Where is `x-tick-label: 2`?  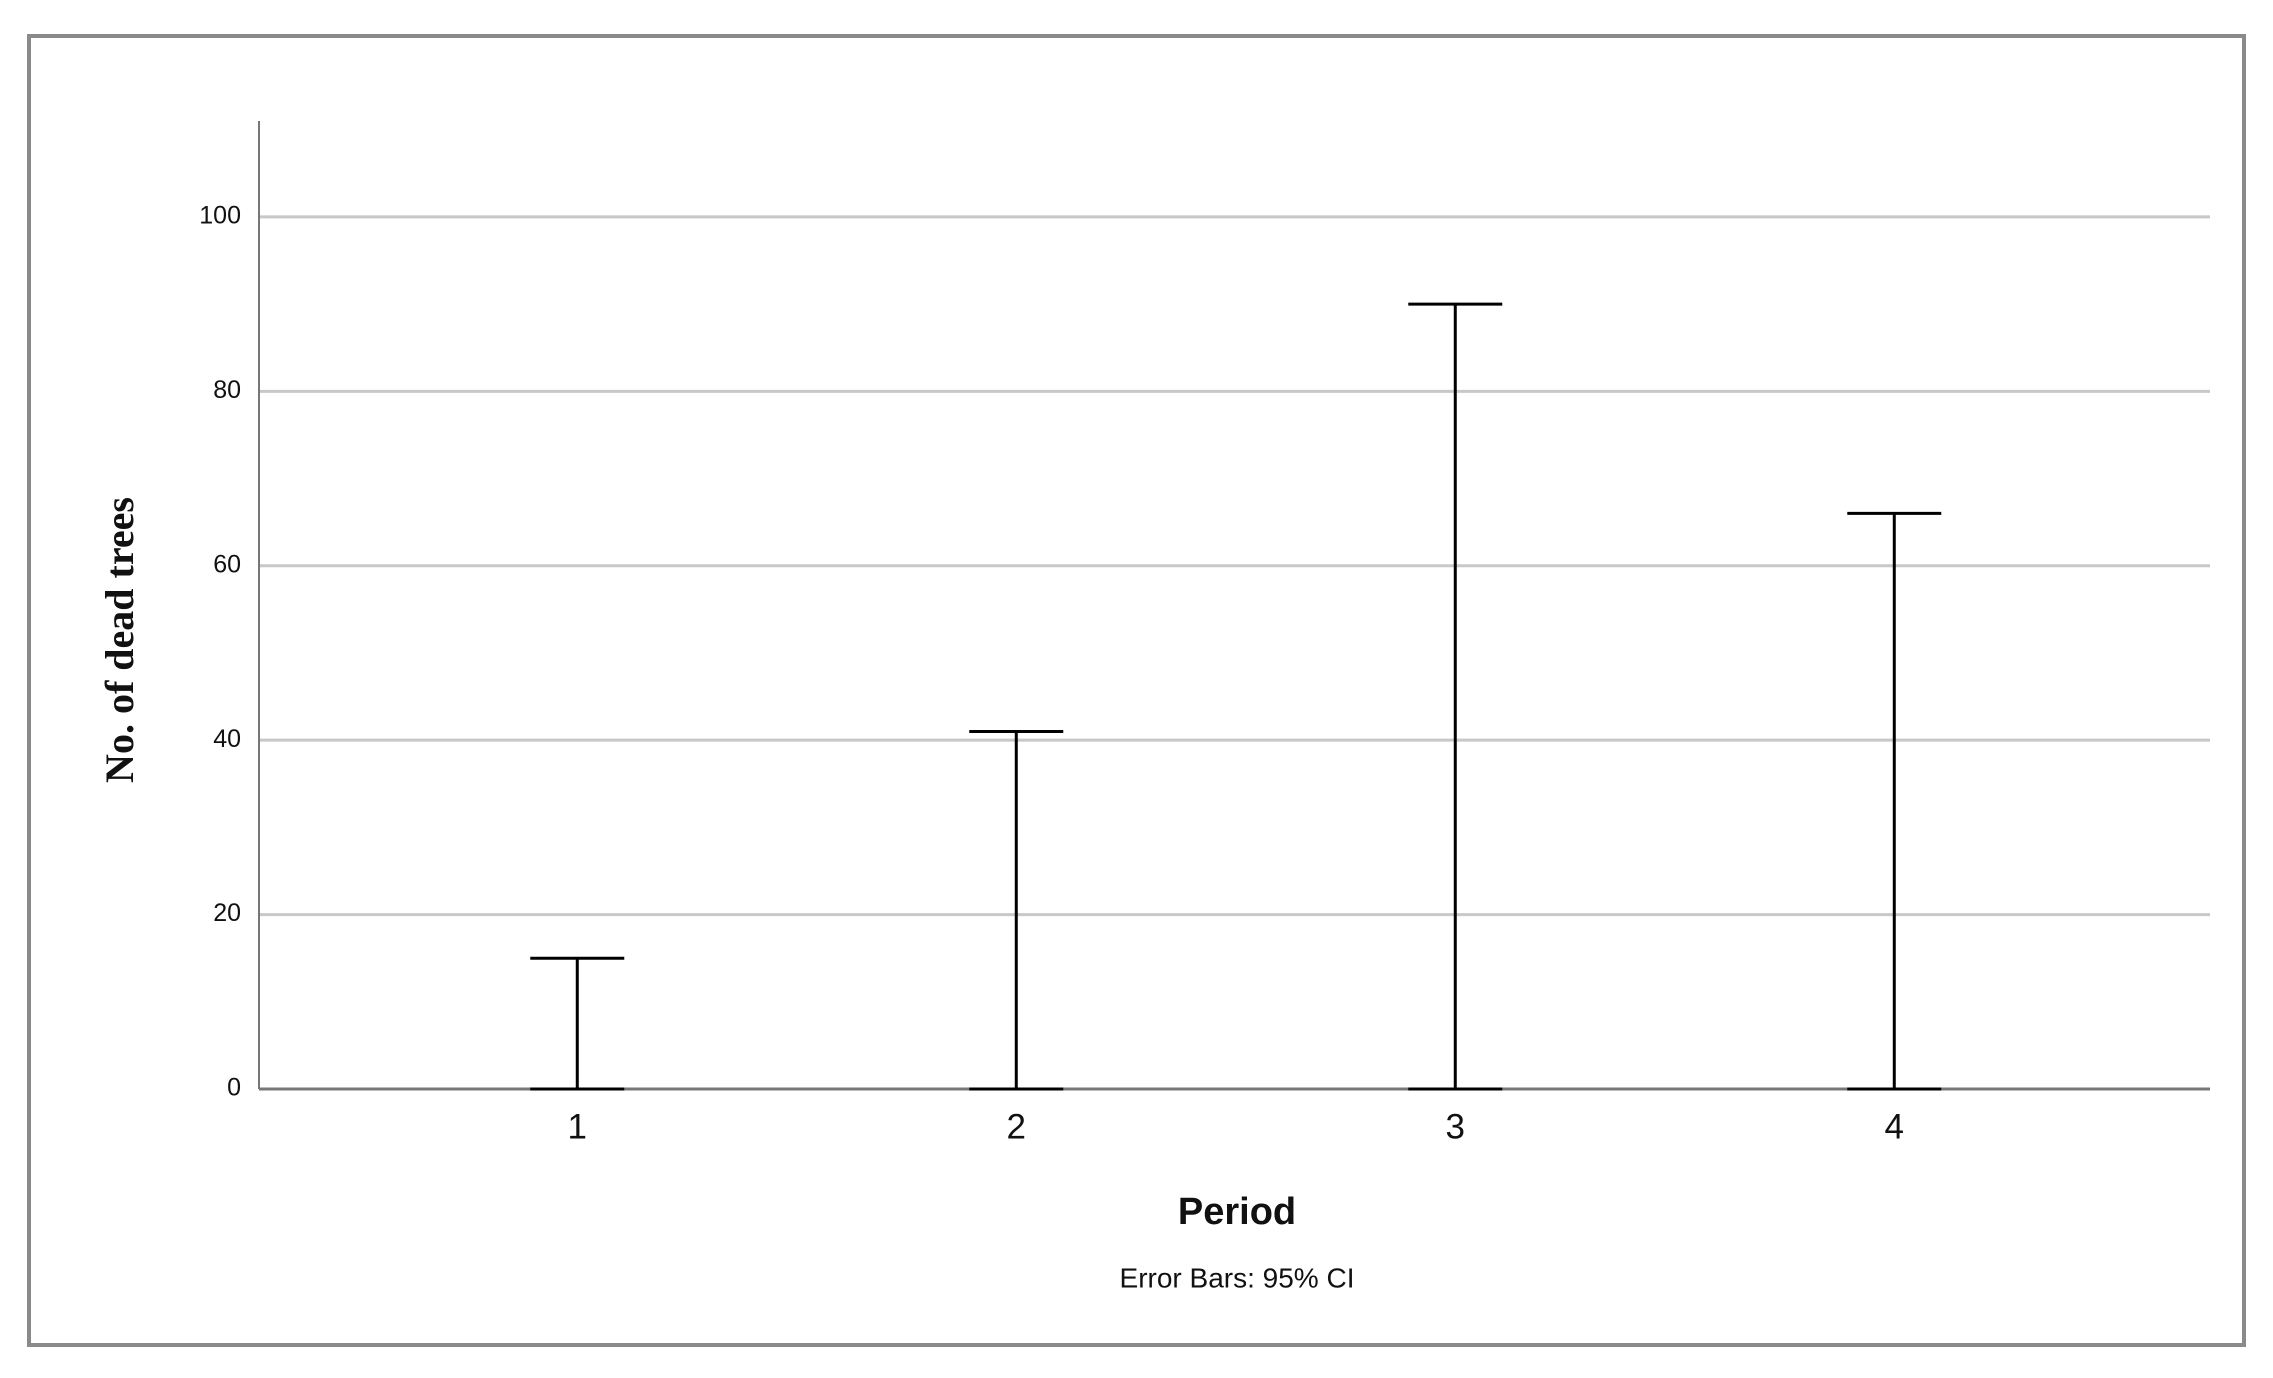
x-tick-label: 2 is located at coordinates (1016, 1126).